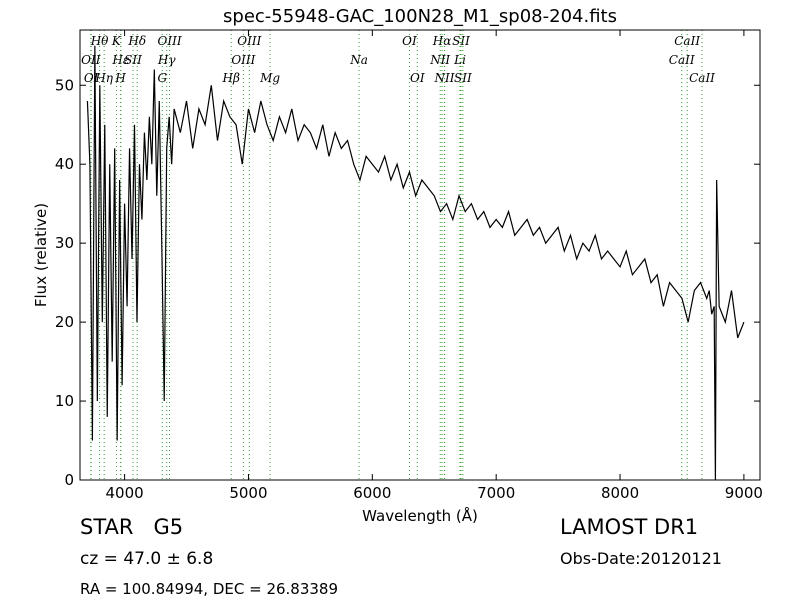  Describe the element at coordinates (146, 559) in the screenshot. I see `redshift: cz = 47.0 ± 6.8` at that location.